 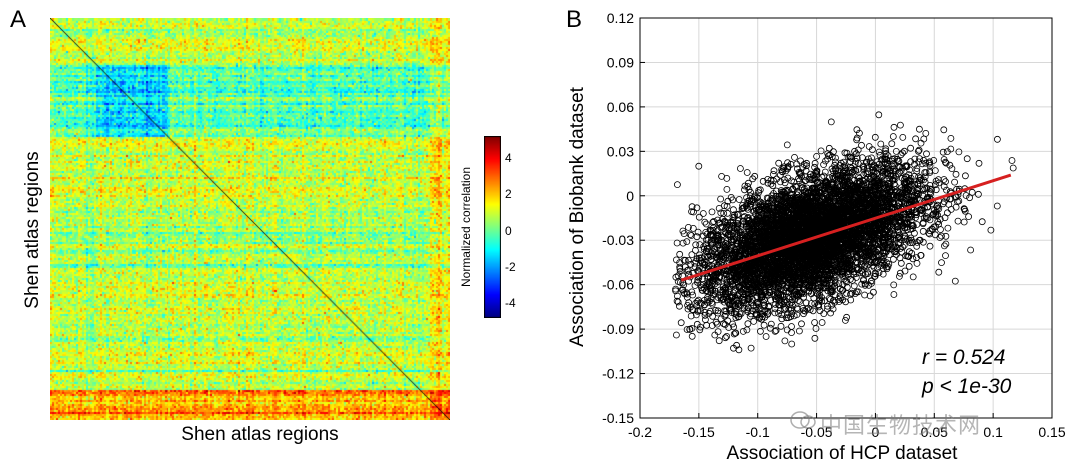 I want to click on colorbar, so click(x=492, y=227).